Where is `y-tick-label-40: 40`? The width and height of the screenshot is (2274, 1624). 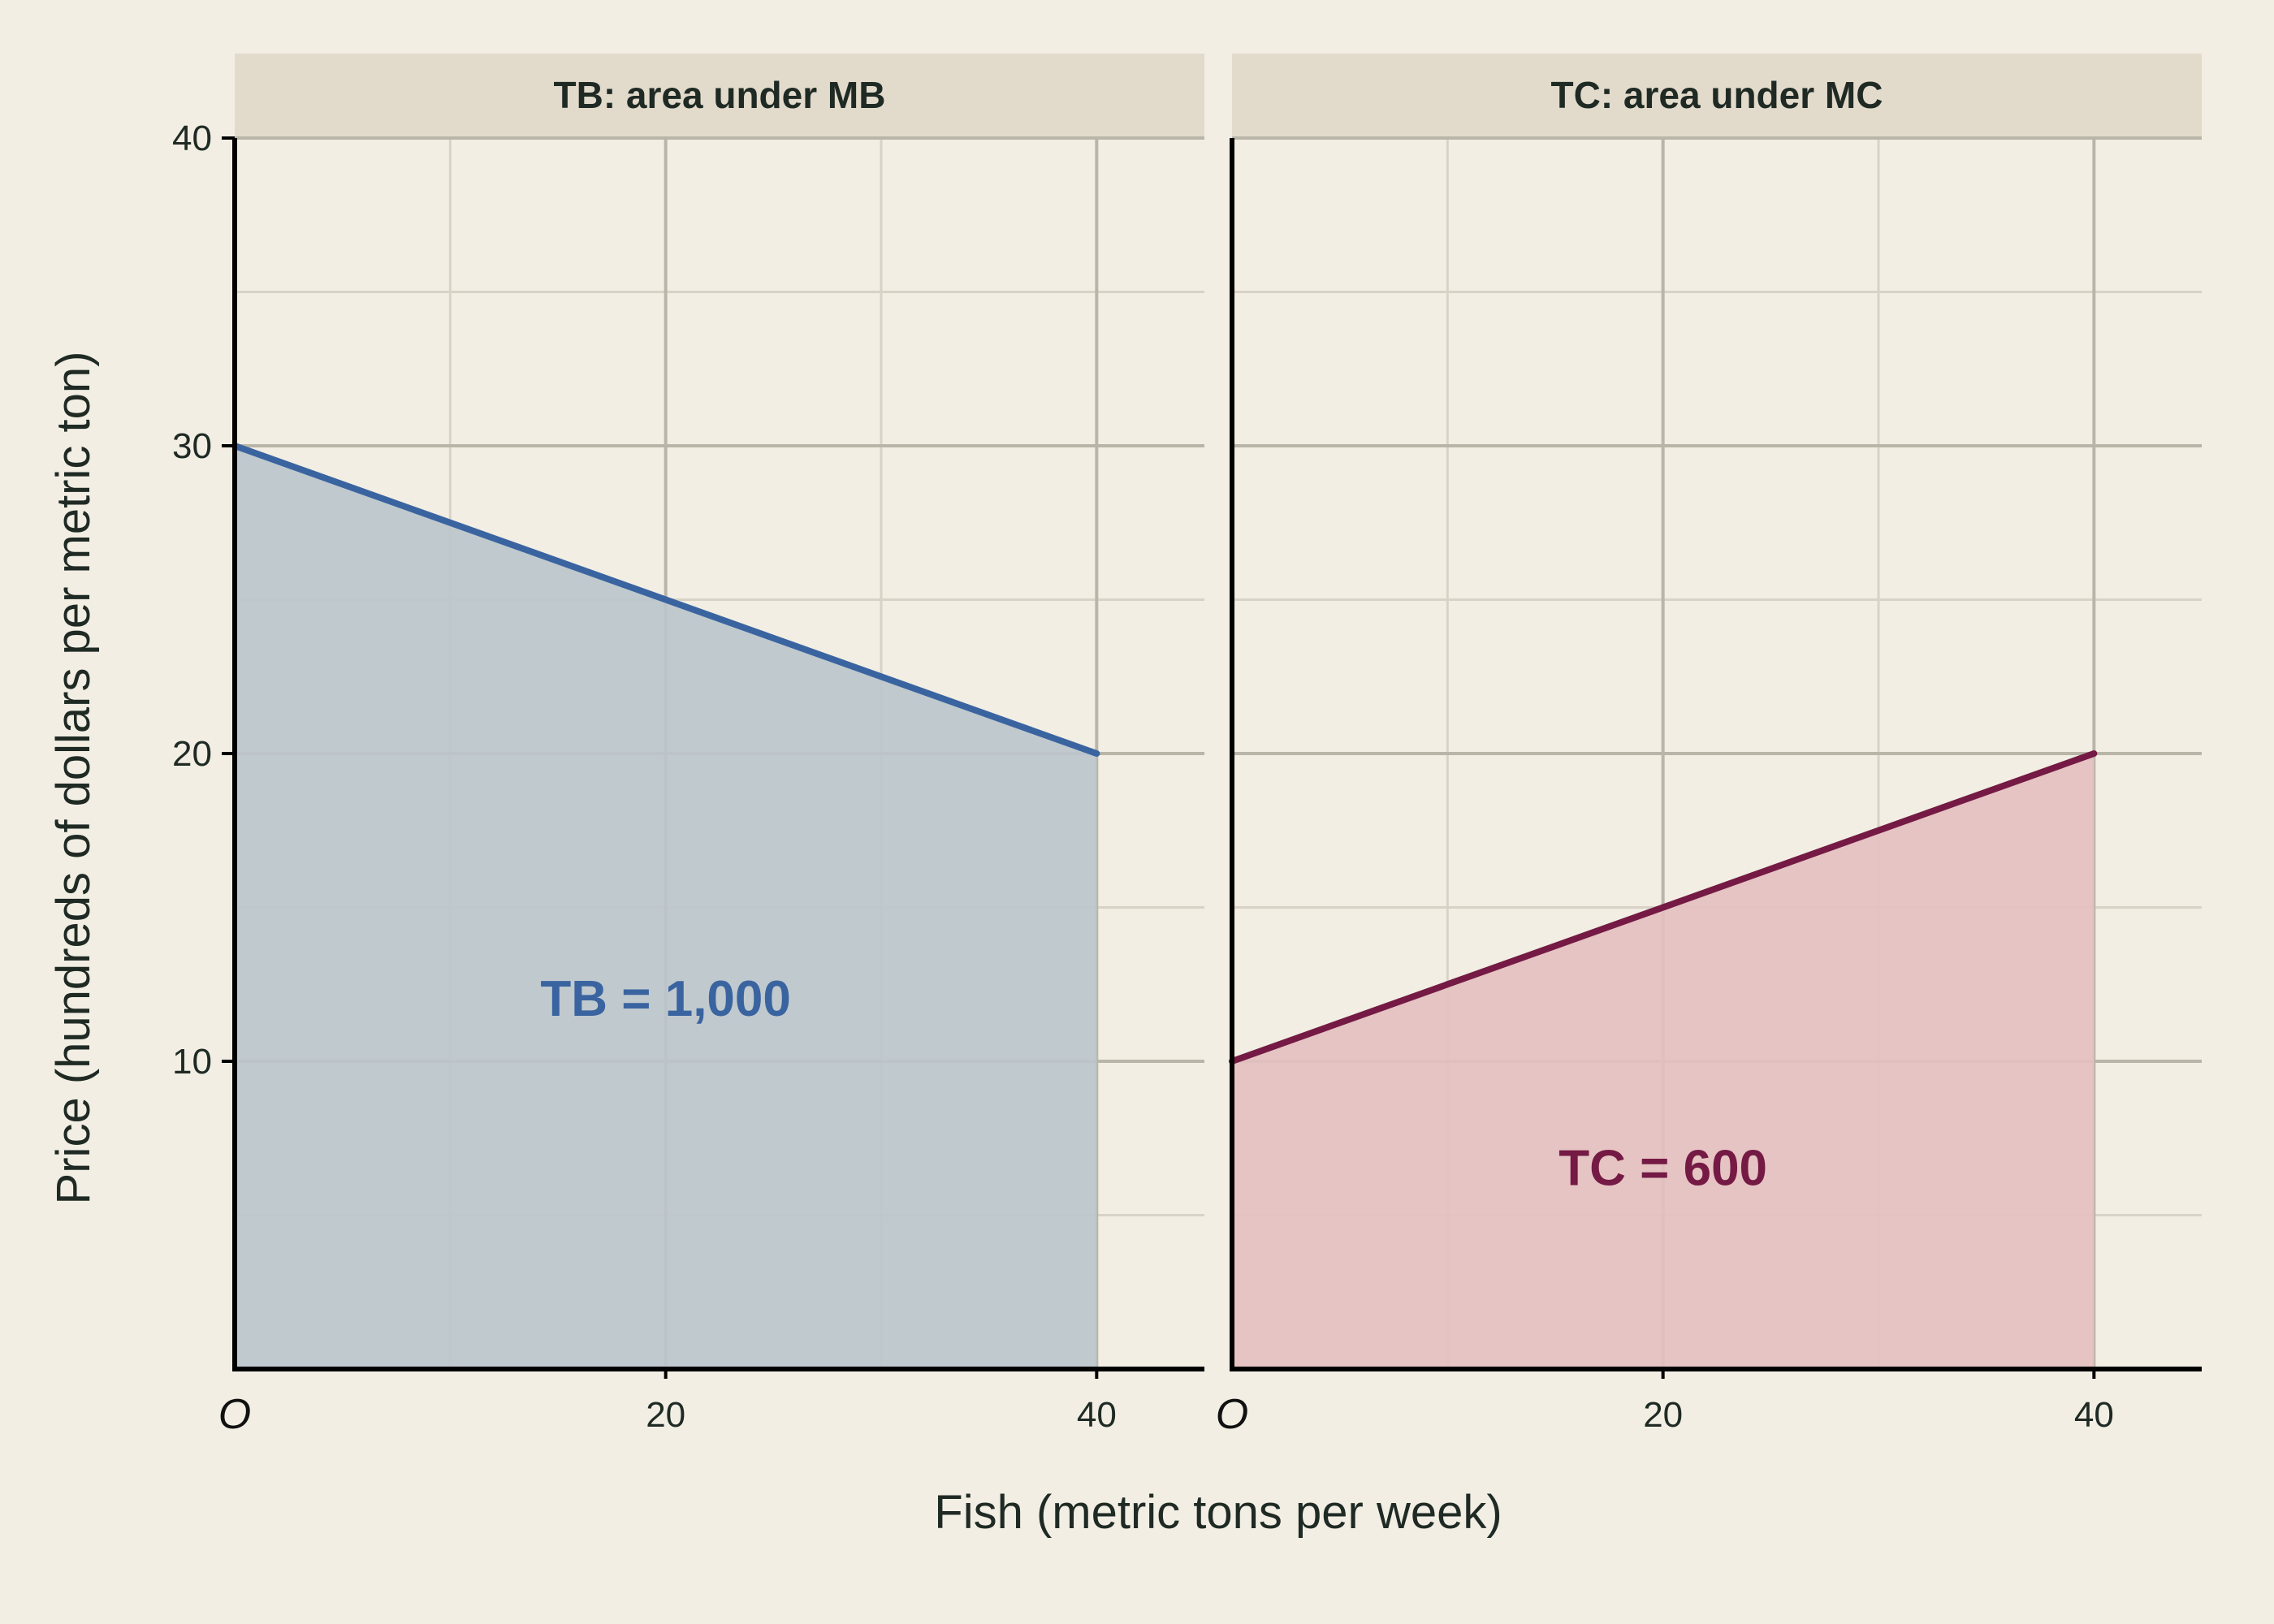
y-tick-label-40: 40 is located at coordinates (192, 139).